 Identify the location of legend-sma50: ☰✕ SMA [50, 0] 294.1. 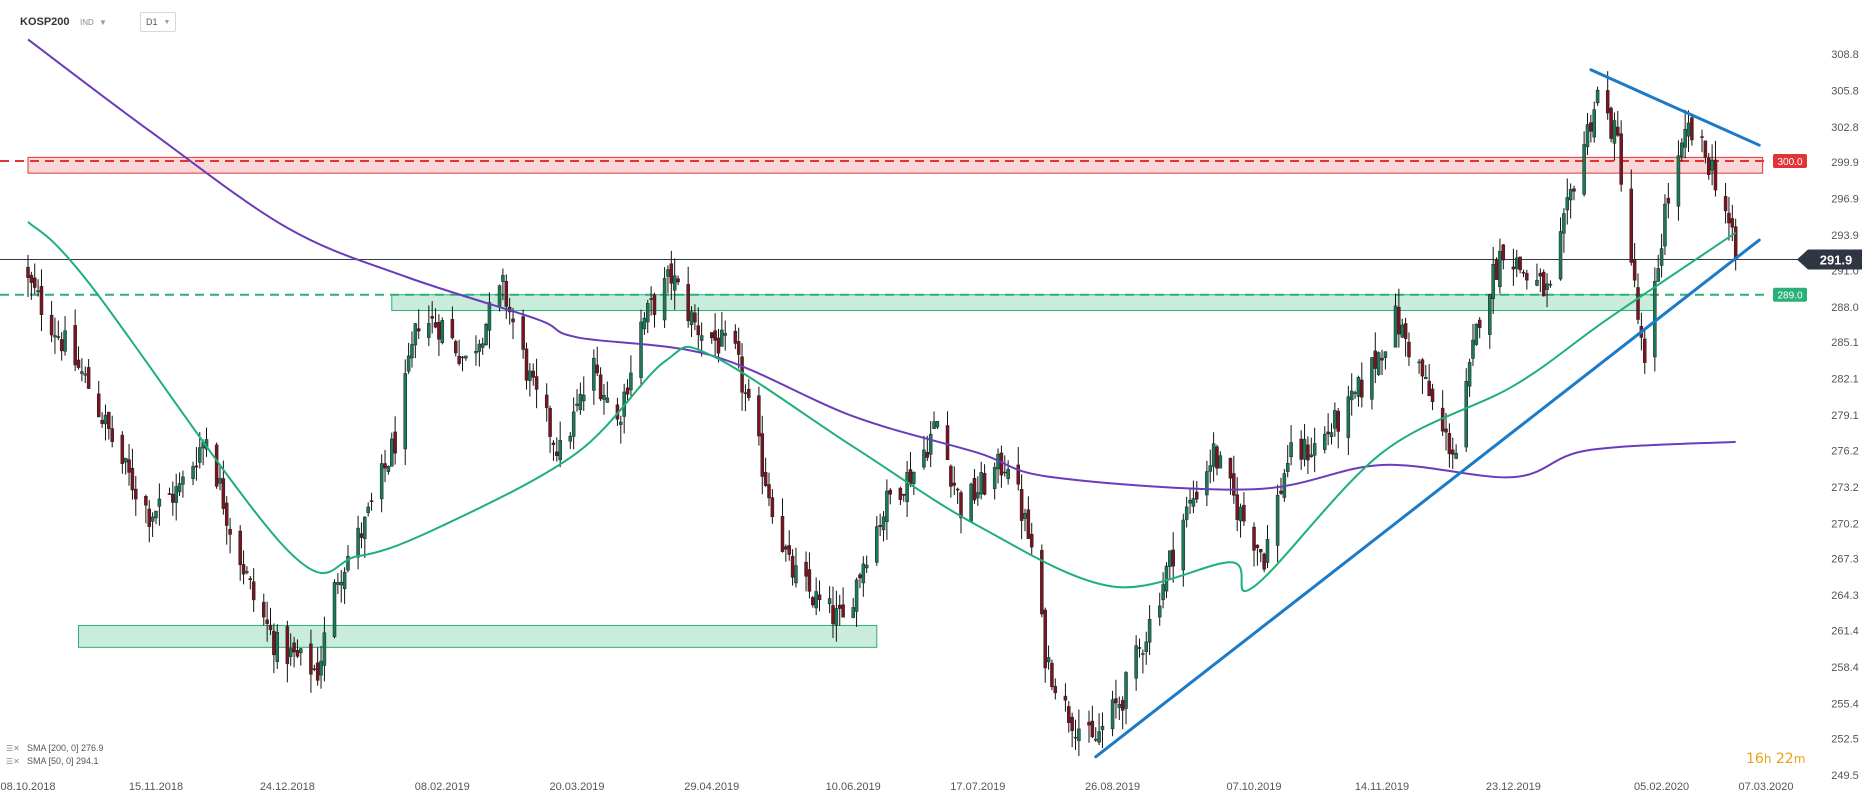
(52, 761).